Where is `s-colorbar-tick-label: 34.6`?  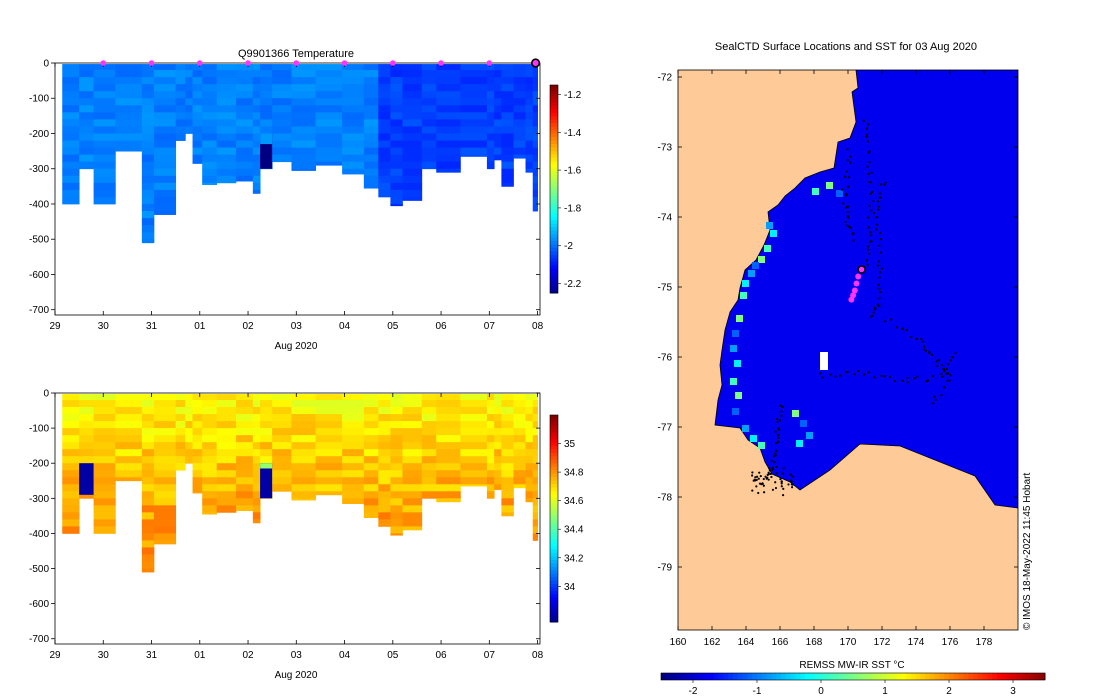 s-colorbar-tick-label: 34.6 is located at coordinates (574, 501).